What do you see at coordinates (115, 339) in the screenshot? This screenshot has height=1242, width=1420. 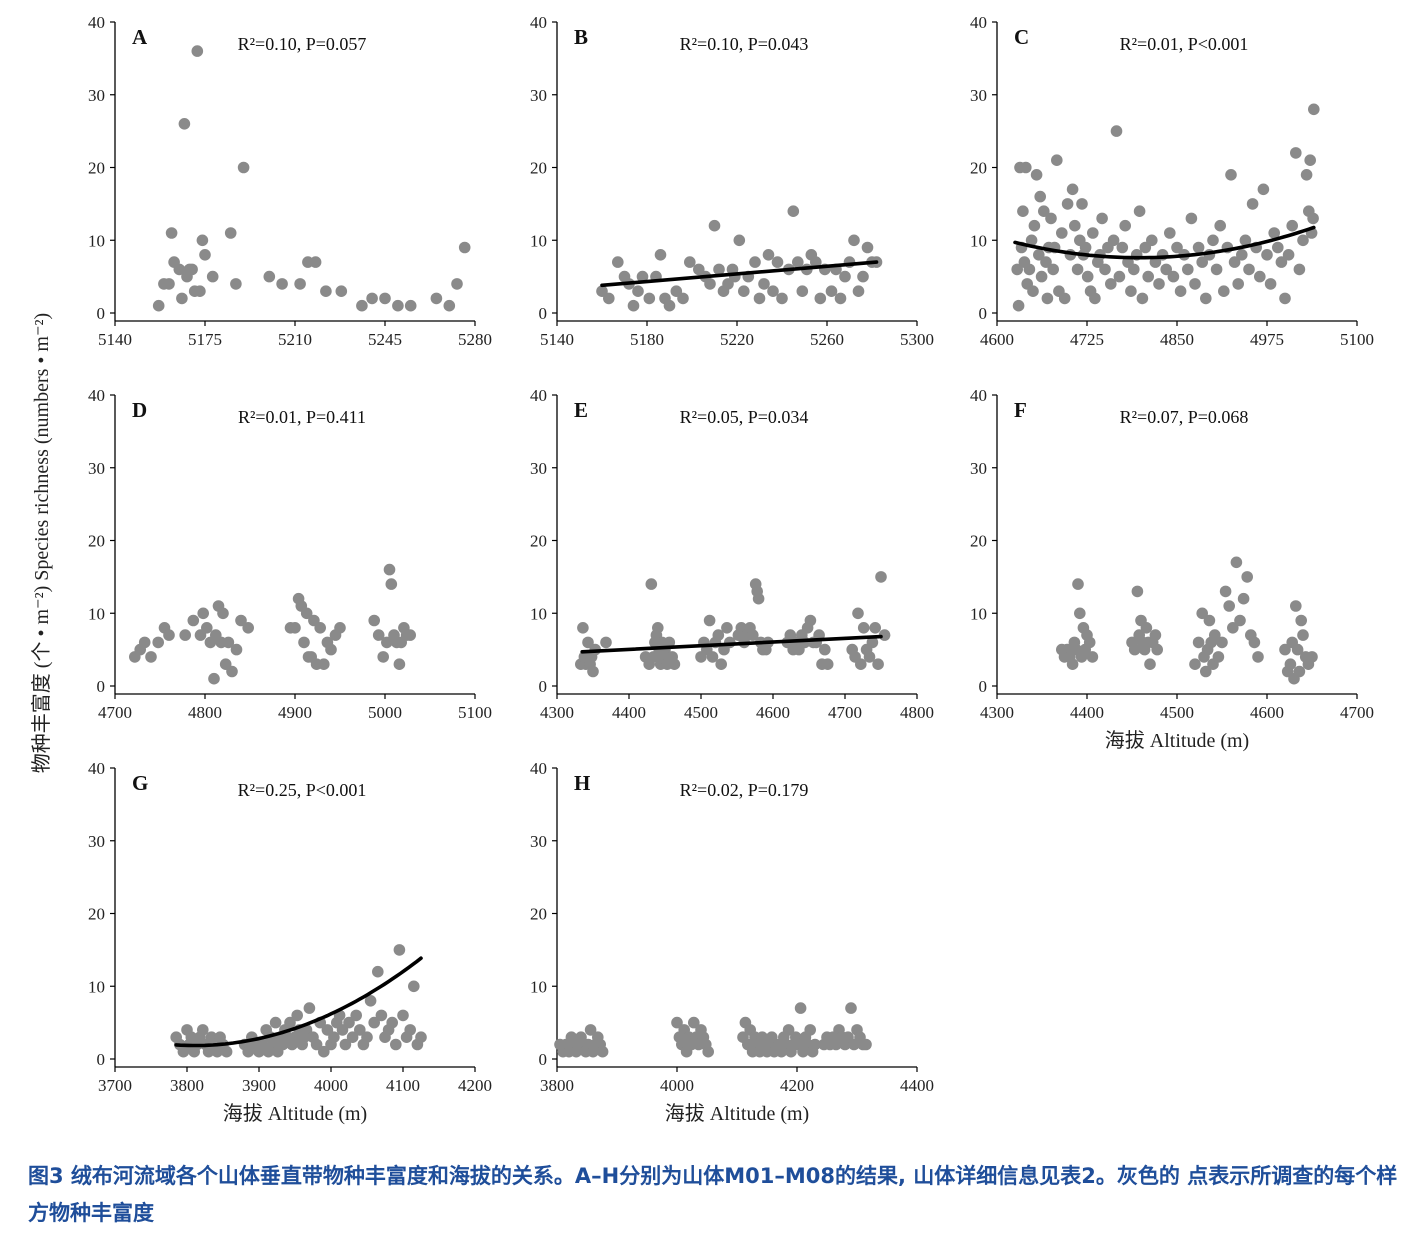 I see `x-tick-label-a: 5140` at bounding box center [115, 339].